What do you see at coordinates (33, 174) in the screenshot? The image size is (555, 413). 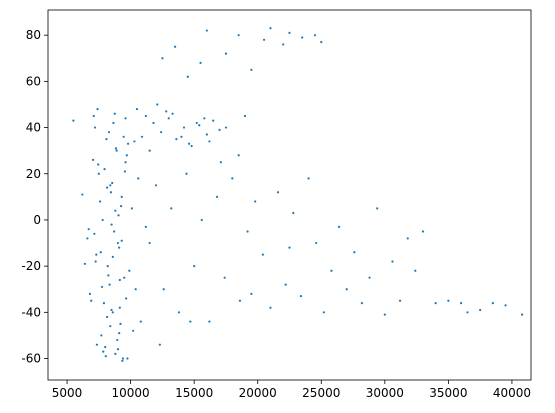 I see `y-tick-label: 20` at bounding box center [33, 174].